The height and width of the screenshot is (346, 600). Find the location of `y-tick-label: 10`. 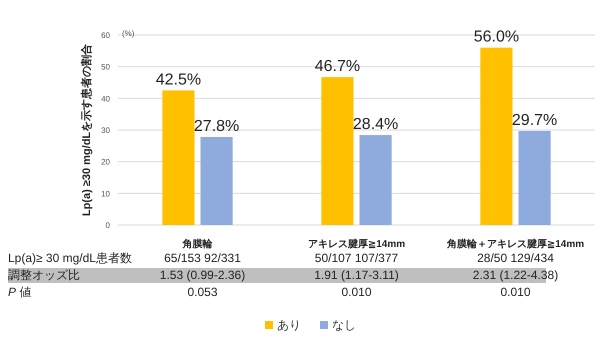

y-tick-label: 10 is located at coordinates (106, 193).